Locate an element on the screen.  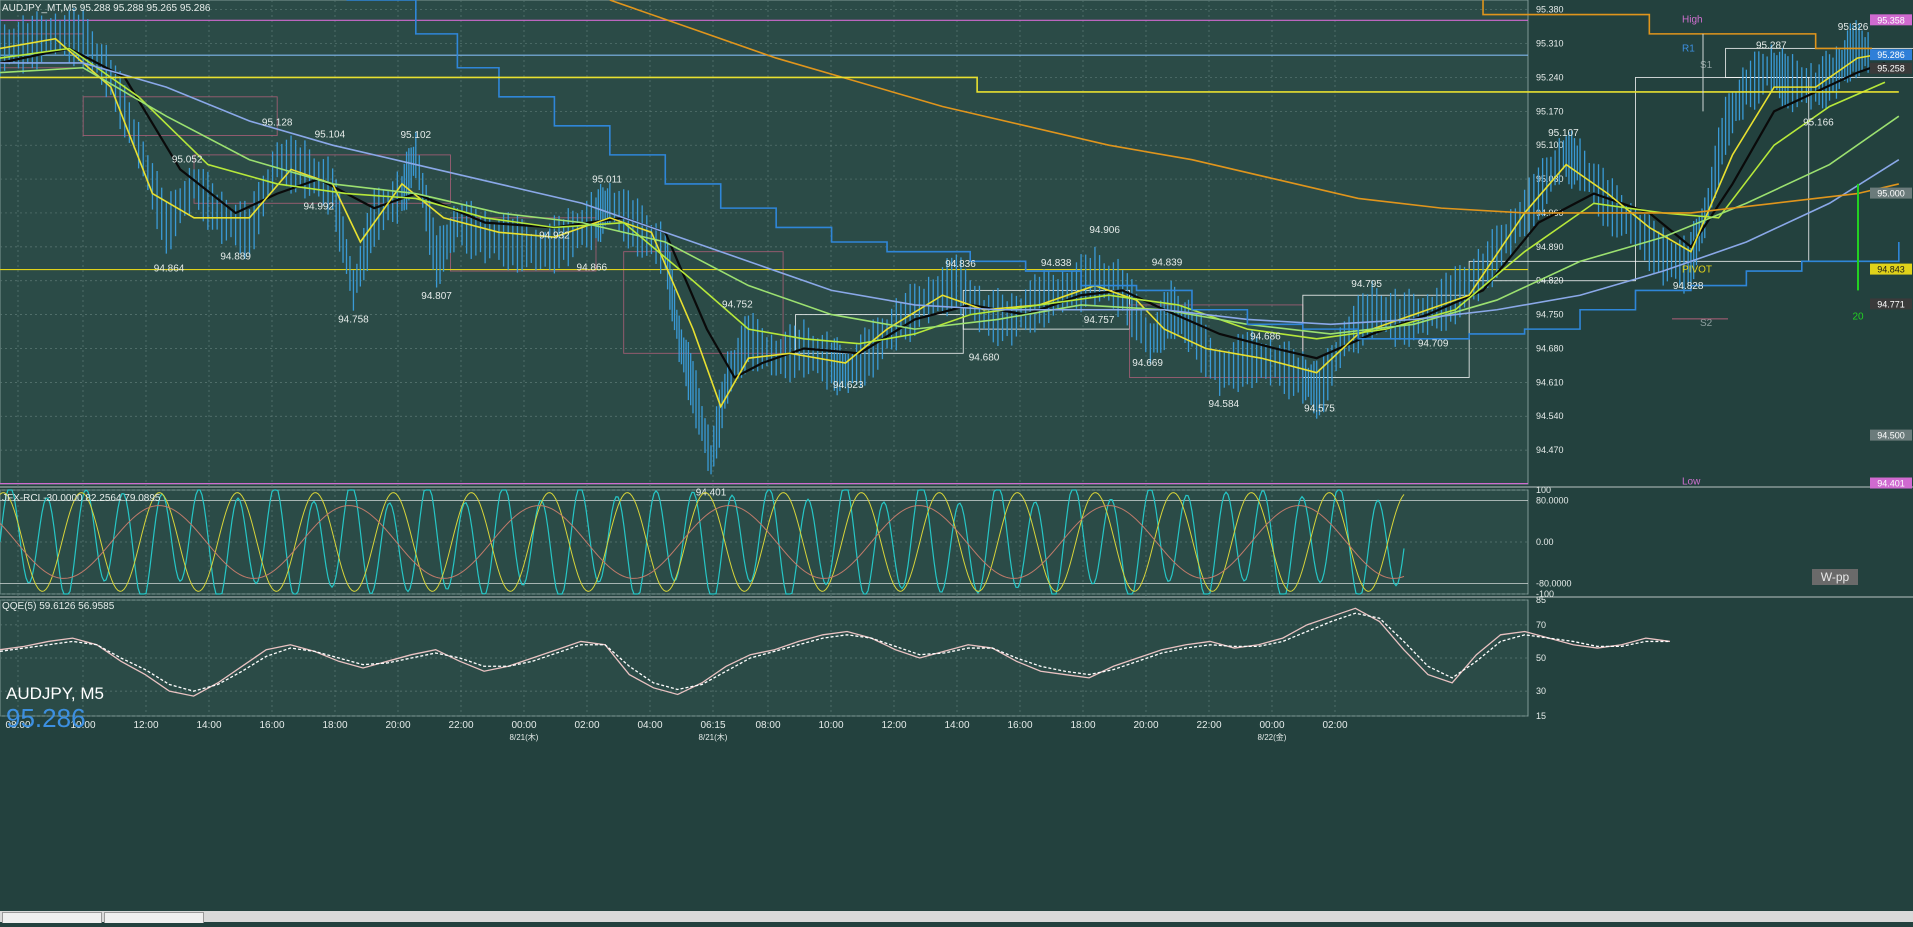
y-tick-label: 95.380 is located at coordinates (1550, 10).